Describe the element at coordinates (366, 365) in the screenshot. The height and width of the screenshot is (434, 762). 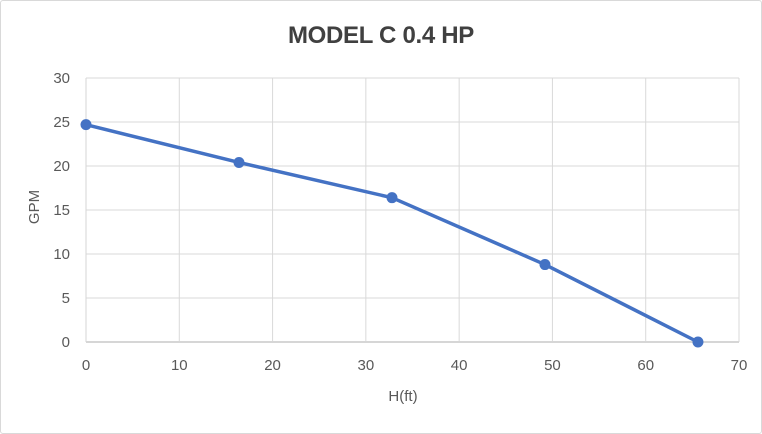
I see `x-tick-label: 30` at that location.